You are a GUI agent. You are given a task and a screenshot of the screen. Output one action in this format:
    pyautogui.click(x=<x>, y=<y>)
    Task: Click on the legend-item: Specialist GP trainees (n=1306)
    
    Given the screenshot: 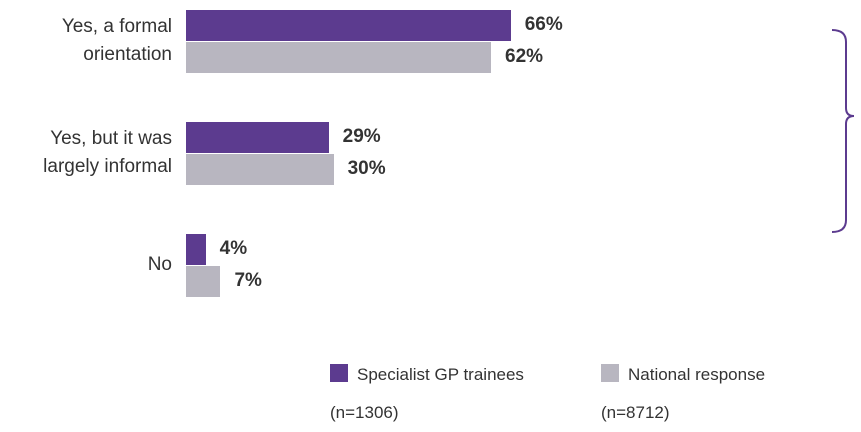 What is the action you would take?
    pyautogui.click(x=452, y=394)
    